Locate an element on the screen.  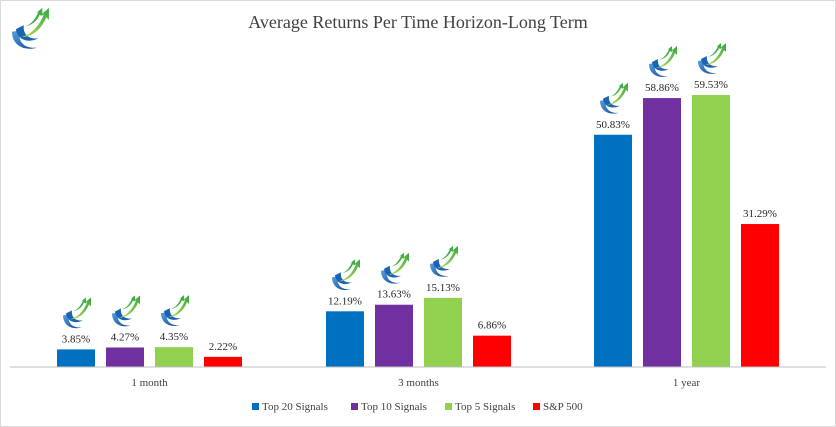
data-label-sandp-500-1-month: 2.22% is located at coordinates (223, 347).